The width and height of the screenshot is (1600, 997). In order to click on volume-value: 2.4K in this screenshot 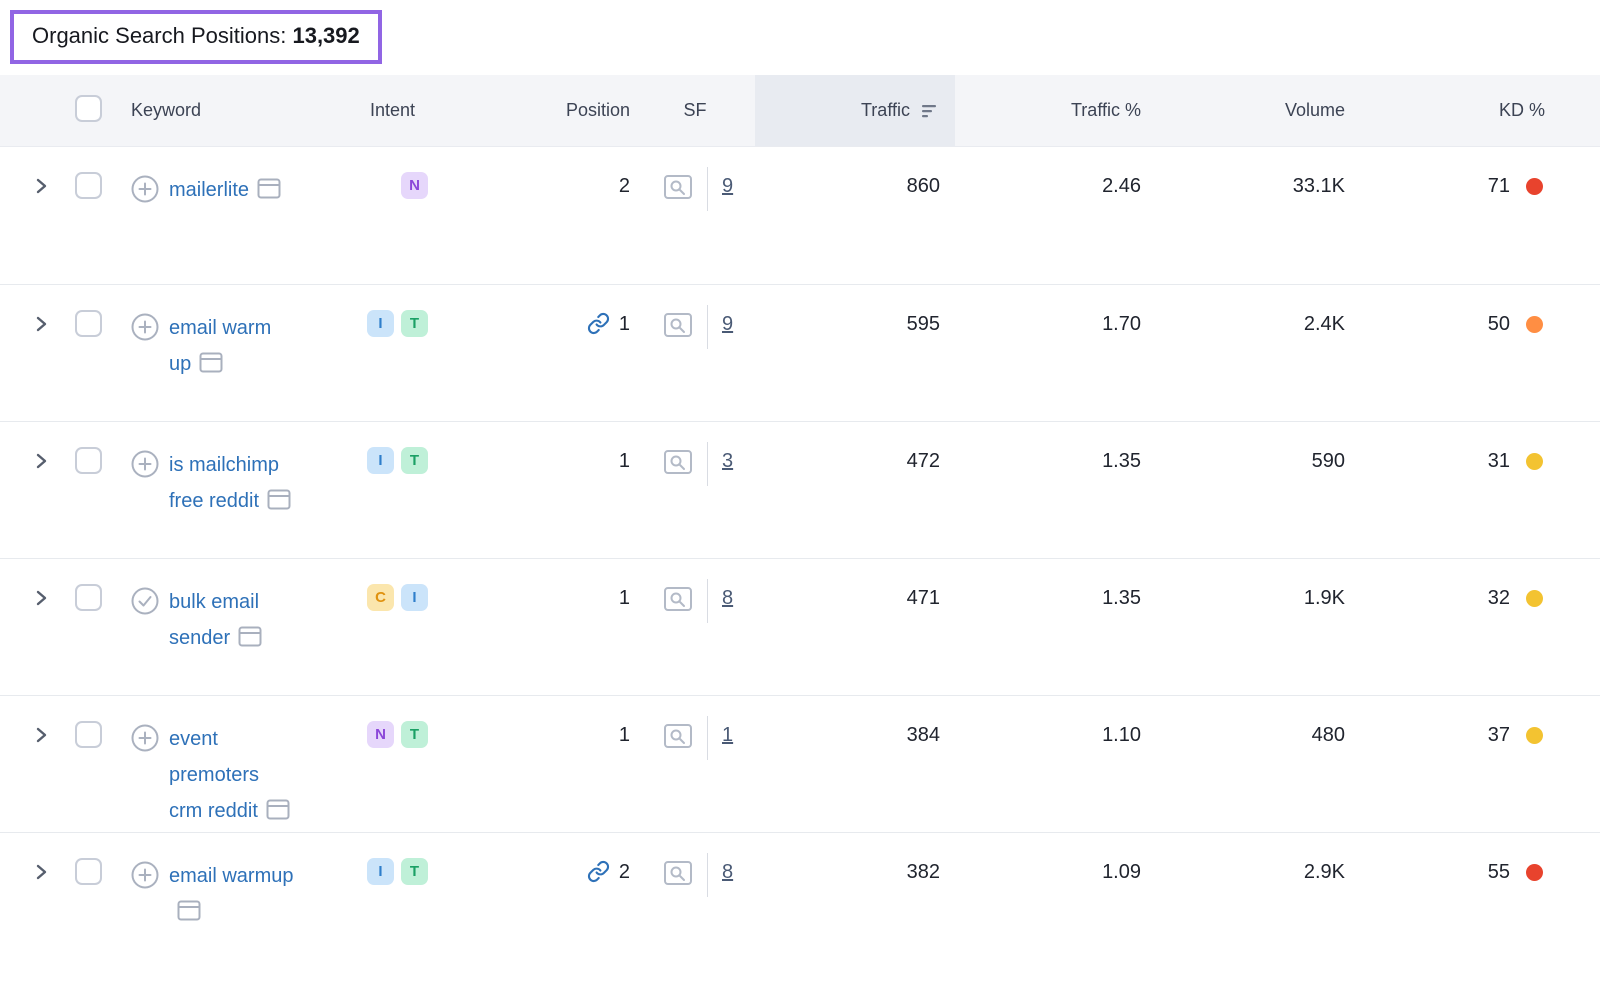, I will do `click(1324, 324)`.